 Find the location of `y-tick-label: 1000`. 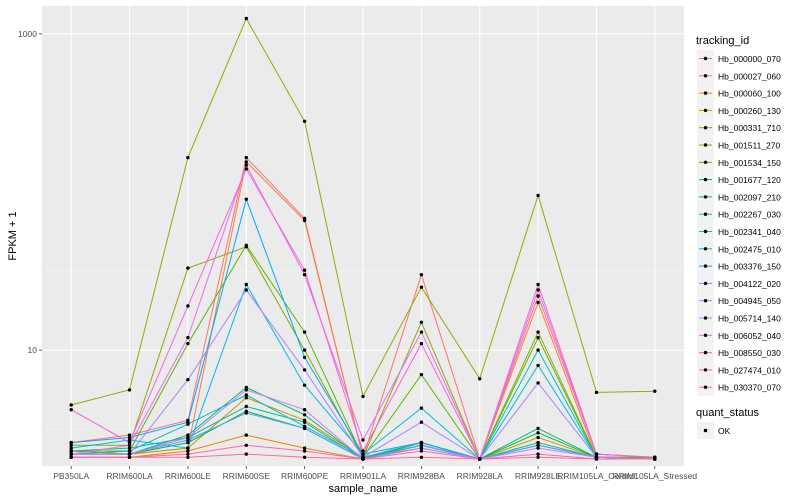

y-tick-label: 1000 is located at coordinates (27, 34).